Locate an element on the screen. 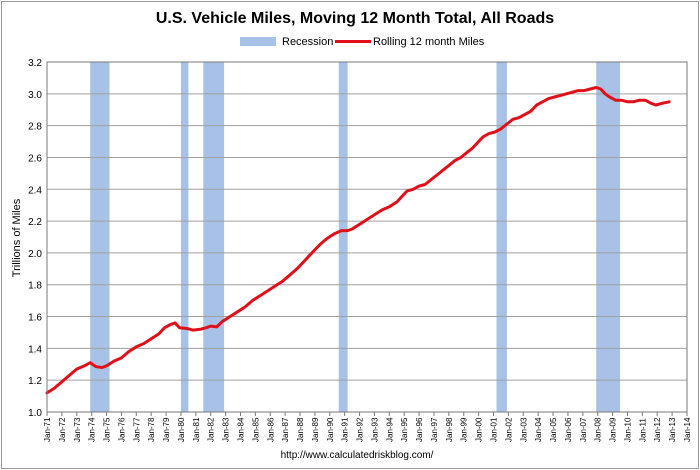  x-tick-label: Jan-84 is located at coordinates (240, 429).